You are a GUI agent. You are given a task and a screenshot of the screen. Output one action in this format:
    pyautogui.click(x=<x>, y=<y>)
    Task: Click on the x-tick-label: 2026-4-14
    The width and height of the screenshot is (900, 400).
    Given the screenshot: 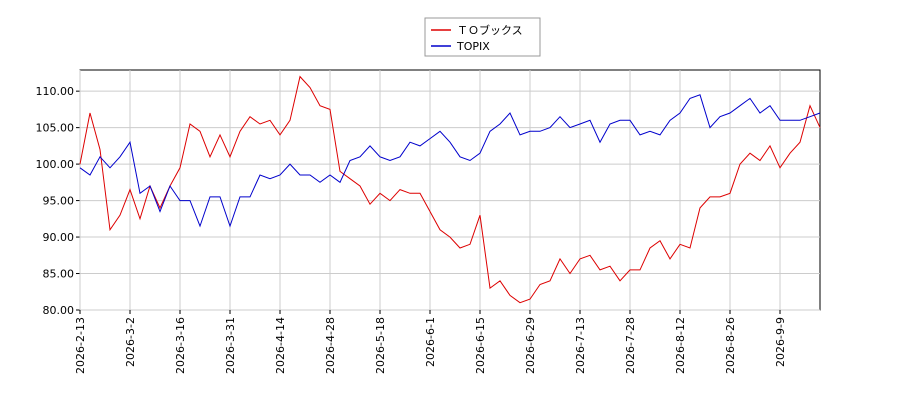 What is the action you would take?
    pyautogui.click(x=280, y=345)
    